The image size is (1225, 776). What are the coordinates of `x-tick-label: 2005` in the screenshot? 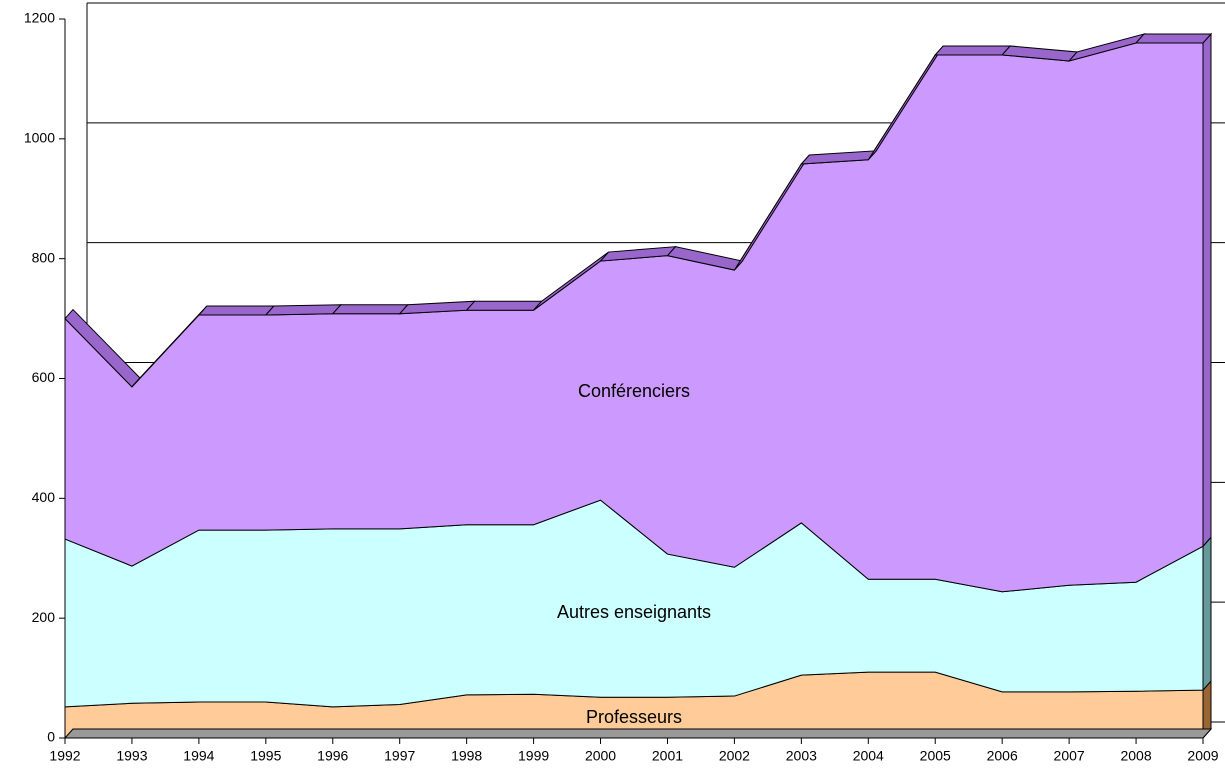 It's located at (935, 756).